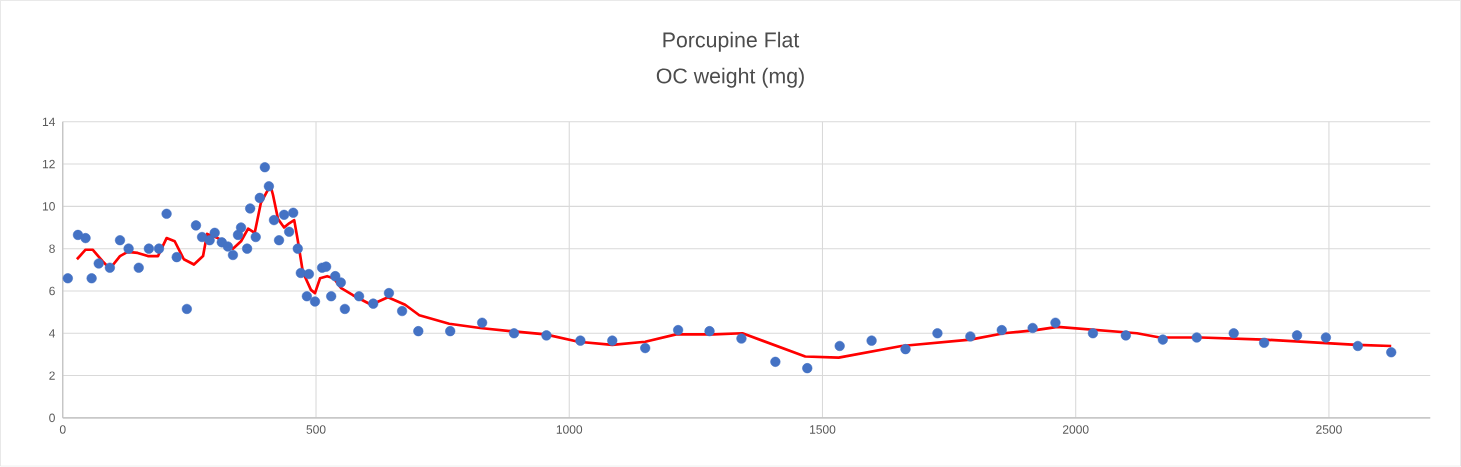  What do you see at coordinates (52, 333) in the screenshot?
I see `y-tick-label: 4` at bounding box center [52, 333].